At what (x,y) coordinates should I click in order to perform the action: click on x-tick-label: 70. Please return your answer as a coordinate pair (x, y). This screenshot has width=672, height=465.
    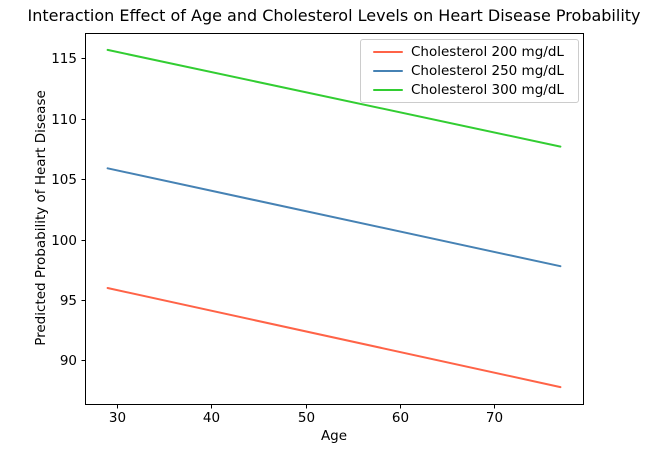
    Looking at the image, I should click on (494, 418).